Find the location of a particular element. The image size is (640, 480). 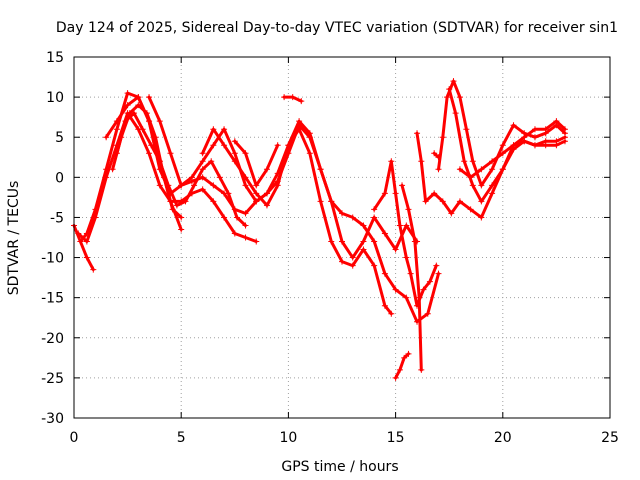

x-tick-label: 10 is located at coordinates (288, 438).